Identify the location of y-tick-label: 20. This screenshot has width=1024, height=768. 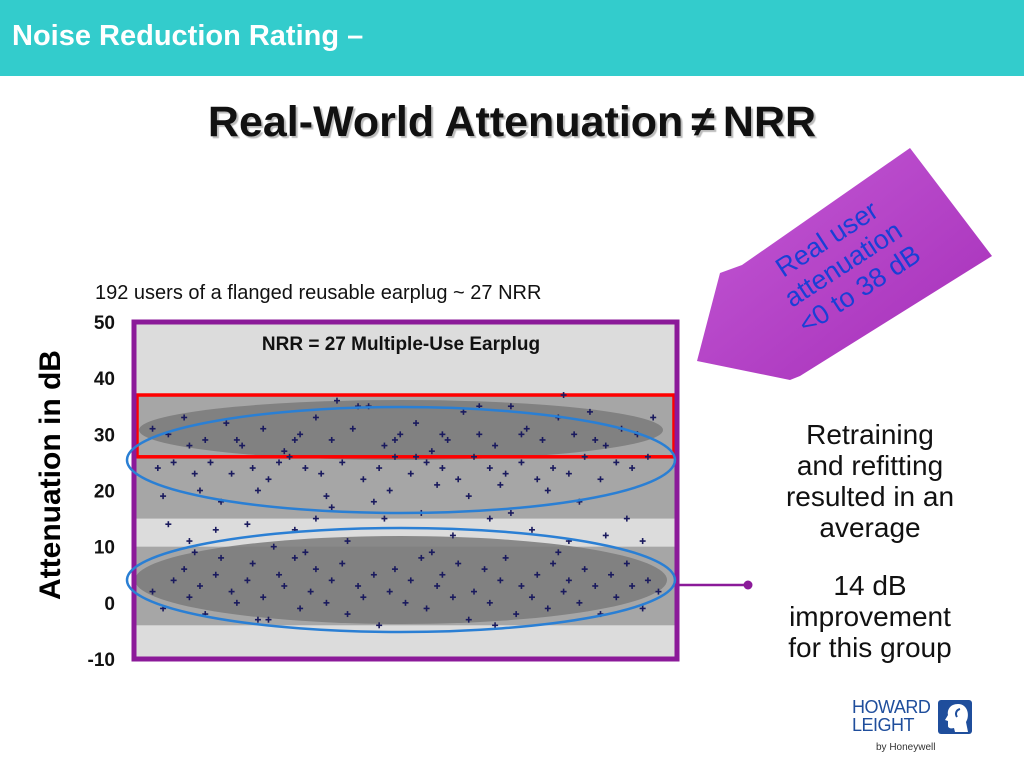
(104, 492).